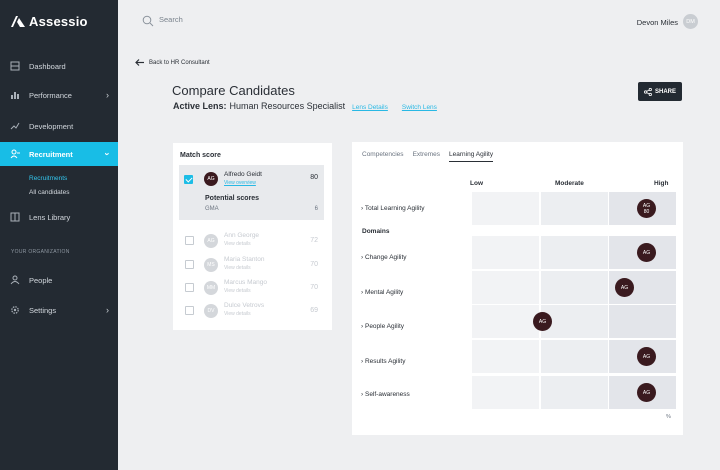 The height and width of the screenshot is (470, 720). I want to click on avatar: DM, so click(690, 21).